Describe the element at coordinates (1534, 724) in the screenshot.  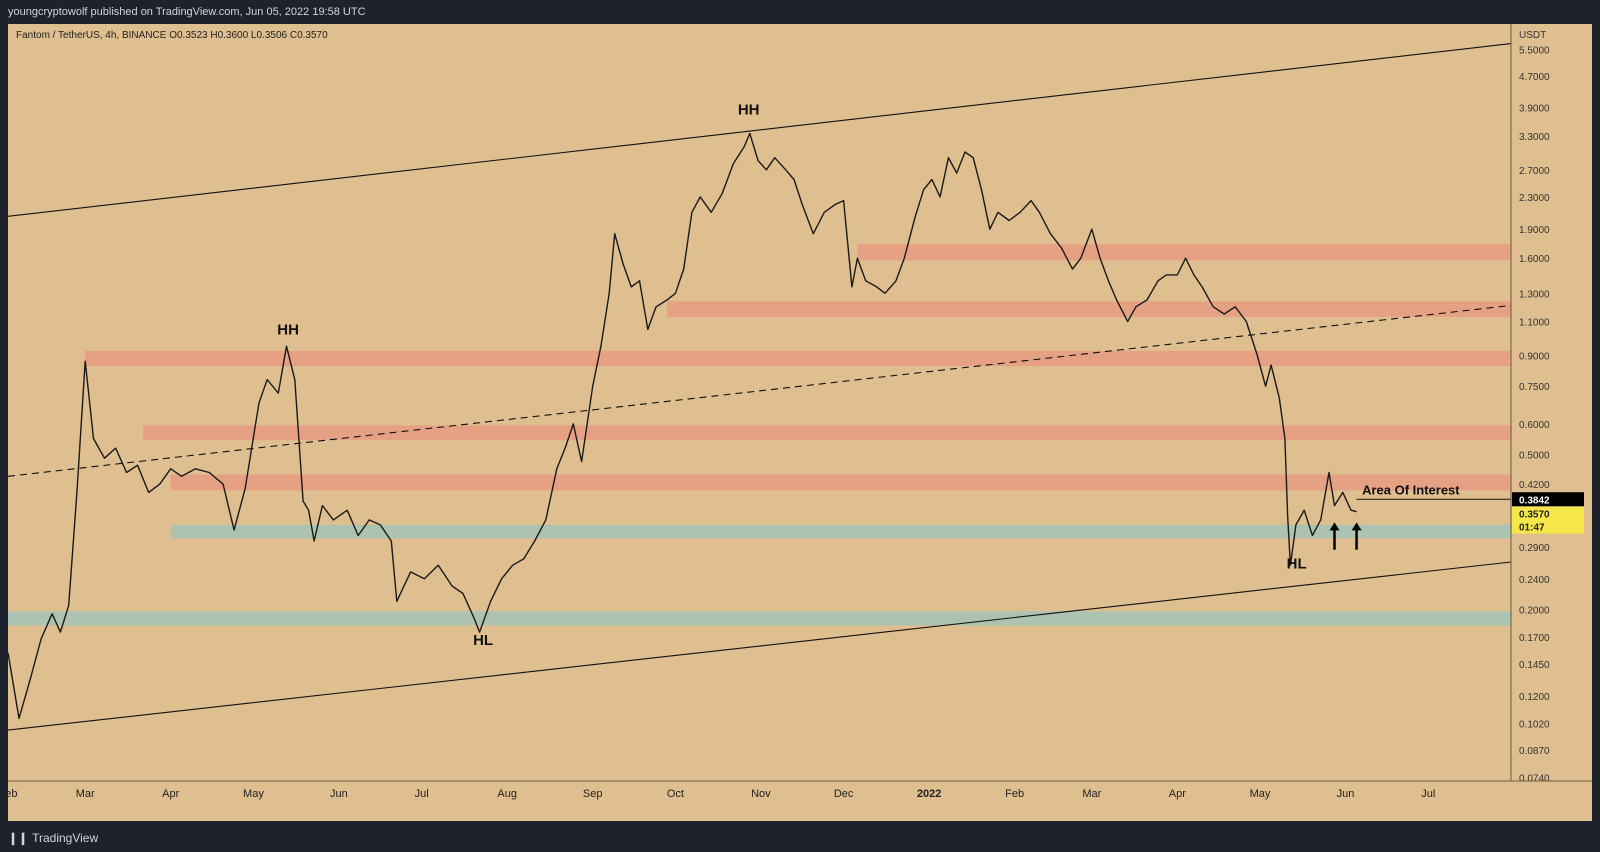
I see `y-tick-label: 0.1020` at that location.